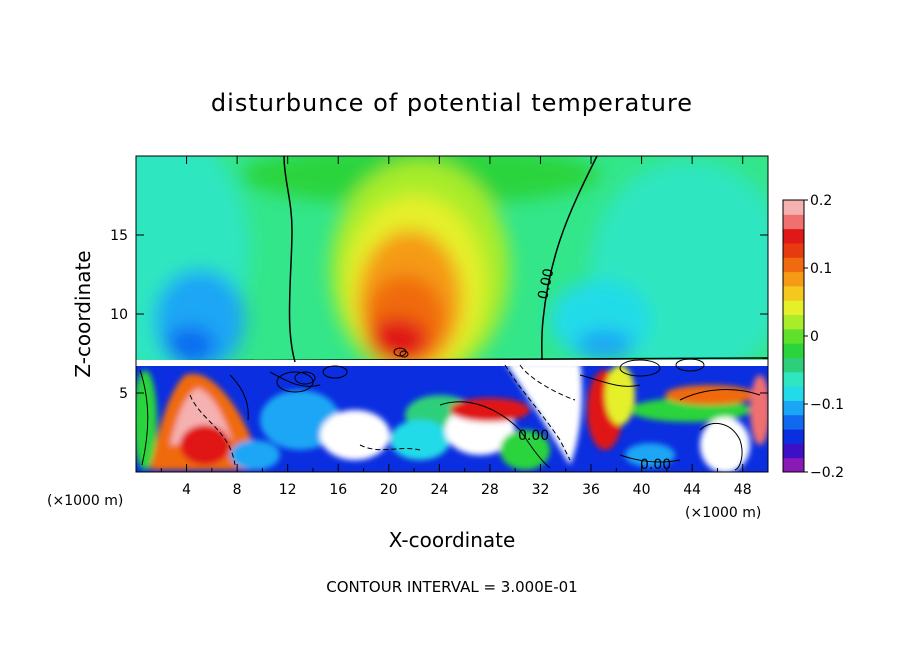  I want to click on x-tick-label: 20, so click(389, 490).